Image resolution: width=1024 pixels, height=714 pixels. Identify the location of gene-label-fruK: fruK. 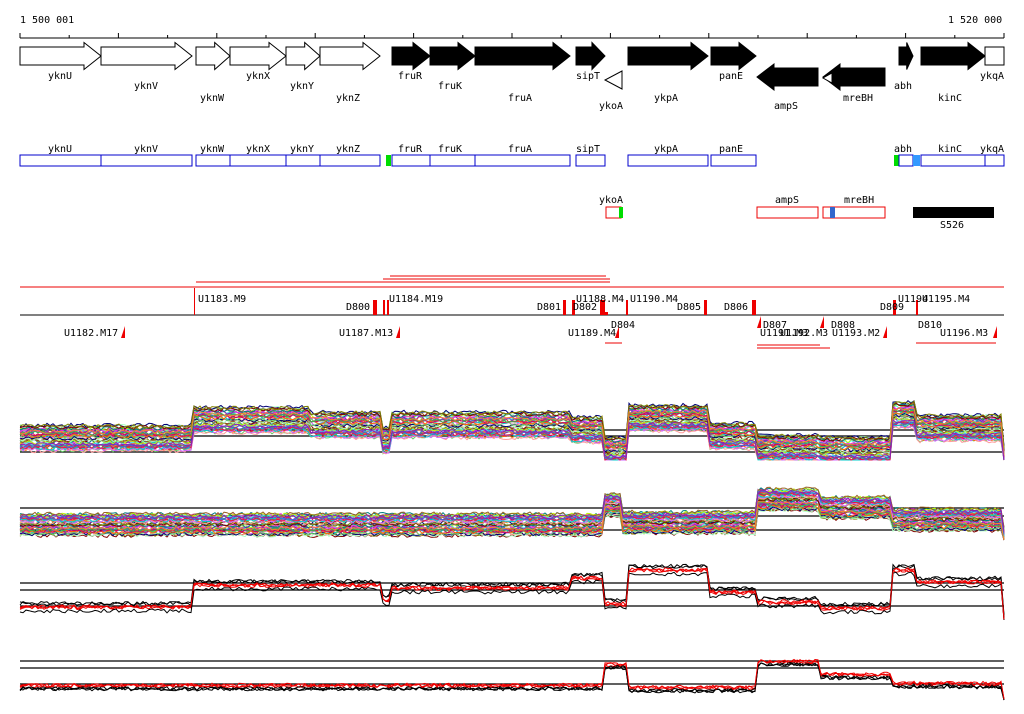
(450, 86).